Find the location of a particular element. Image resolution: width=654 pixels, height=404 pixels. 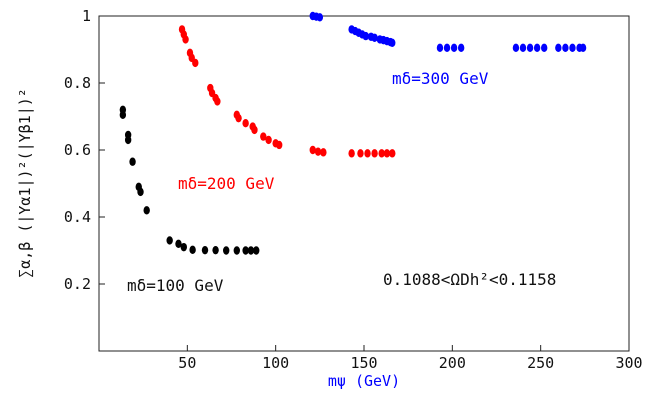

x-tick-label: 250 is located at coordinates (540, 363).